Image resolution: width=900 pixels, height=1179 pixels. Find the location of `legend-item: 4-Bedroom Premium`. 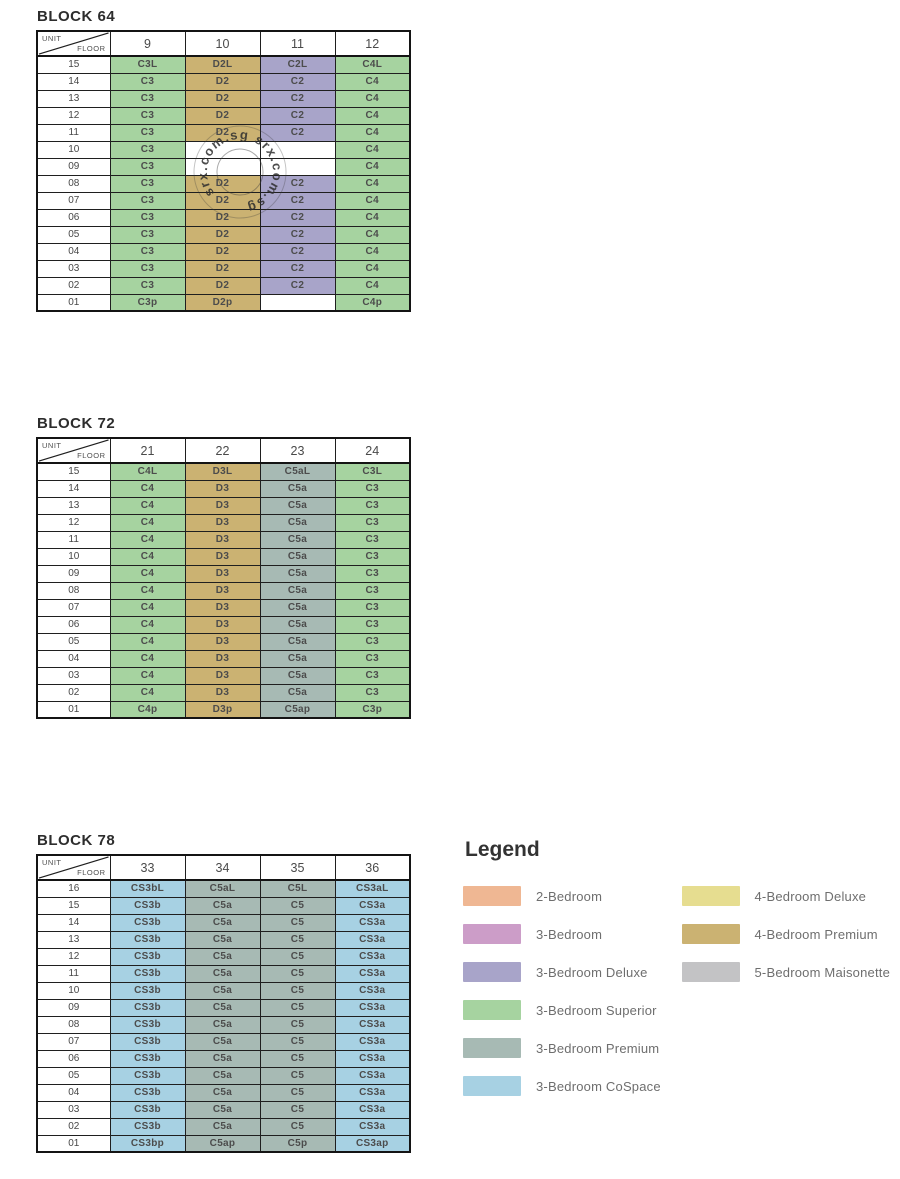

legend-item: 4-Bedroom Premium is located at coordinates (790, 934).